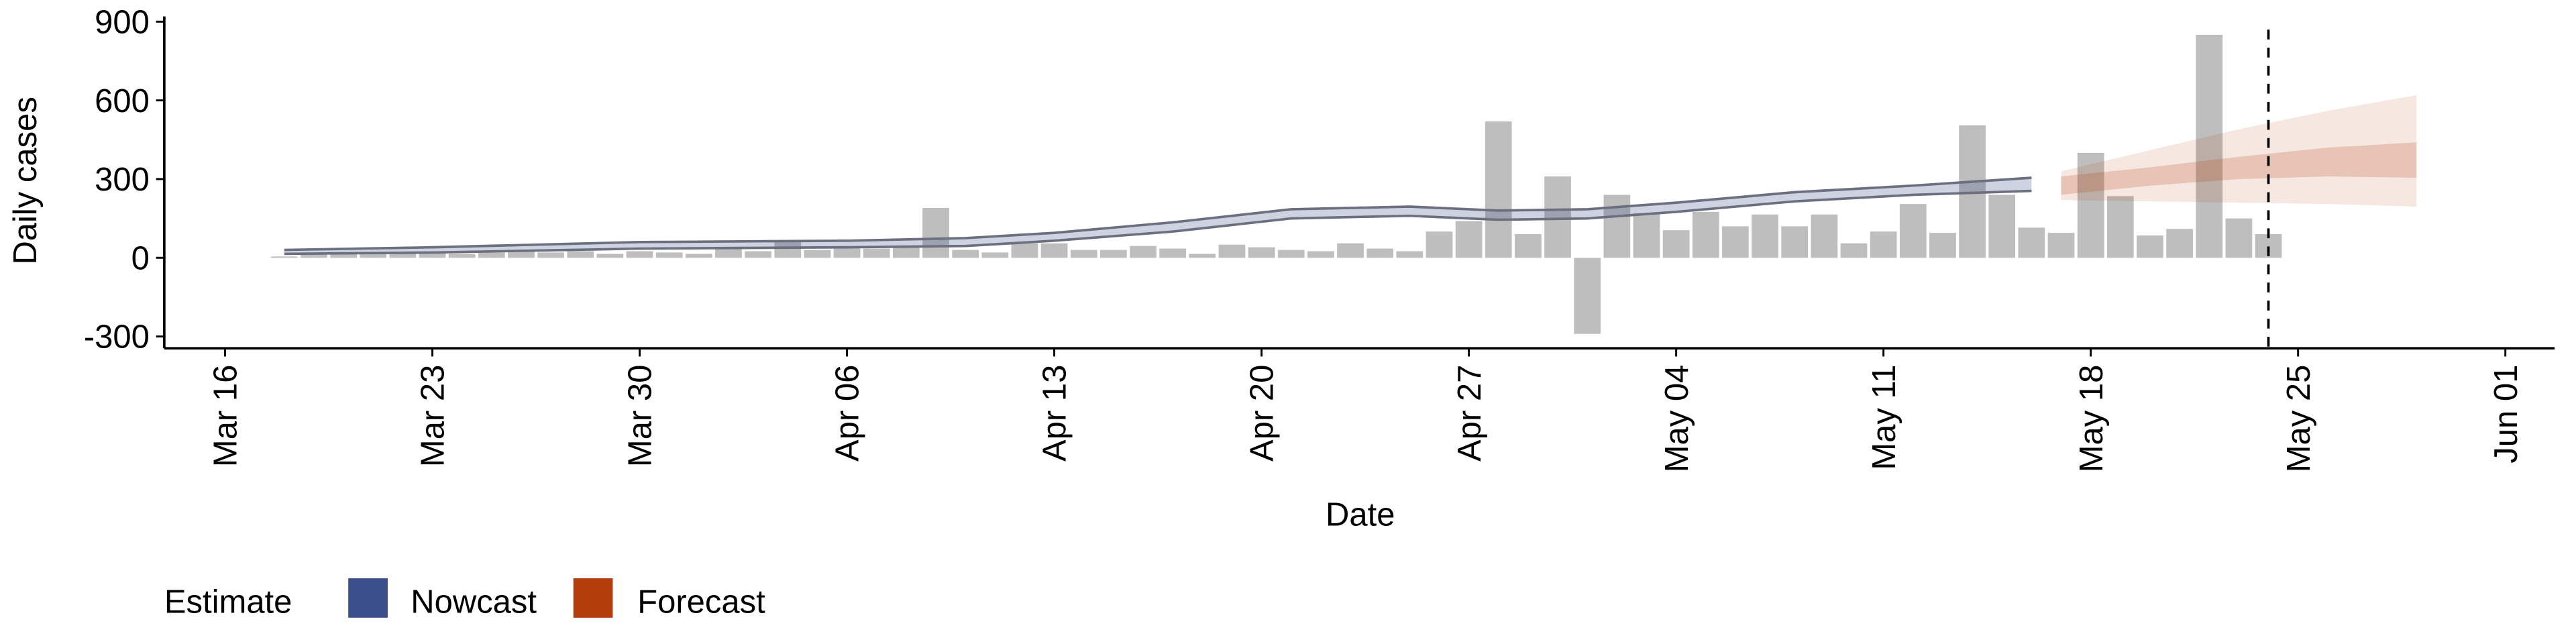 This screenshot has width=2576, height=644. Describe the element at coordinates (1055, 413) in the screenshot. I see `x-tick-label: Apr 13` at that location.